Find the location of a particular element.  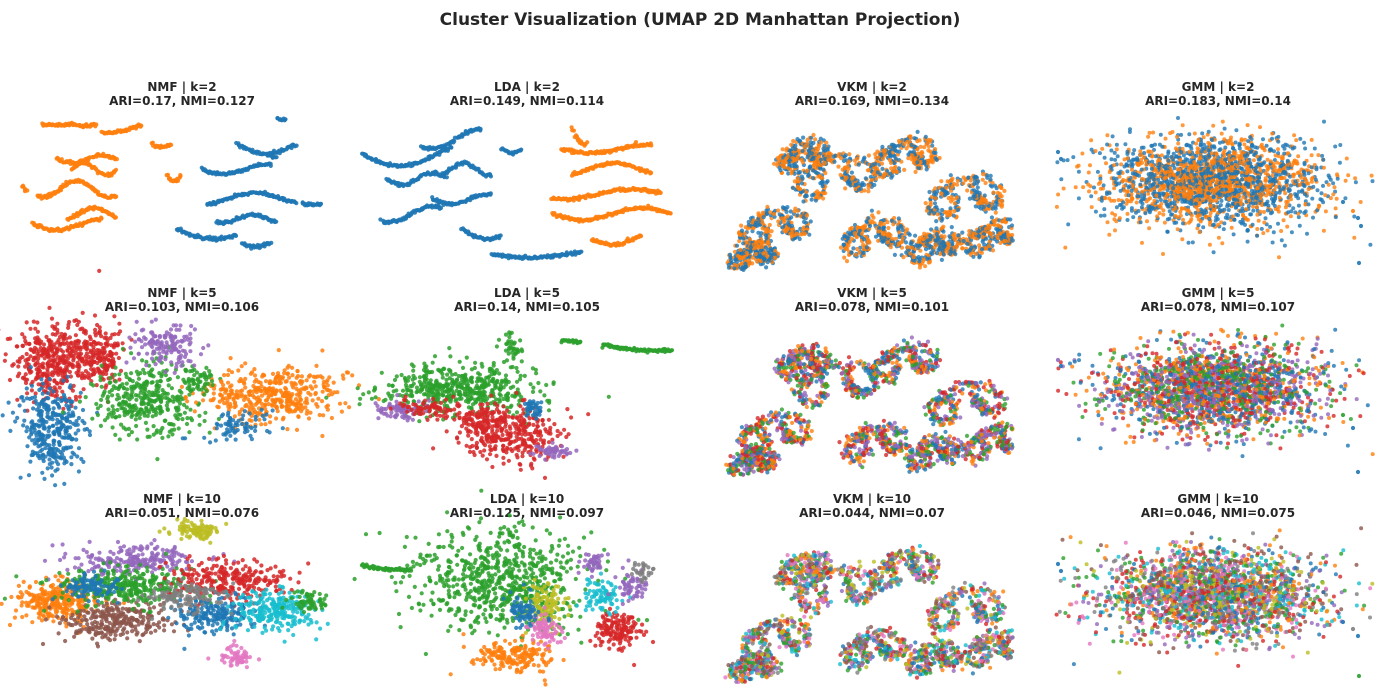

scatter-plot-nmf-k2 is located at coordinates (172, 183).